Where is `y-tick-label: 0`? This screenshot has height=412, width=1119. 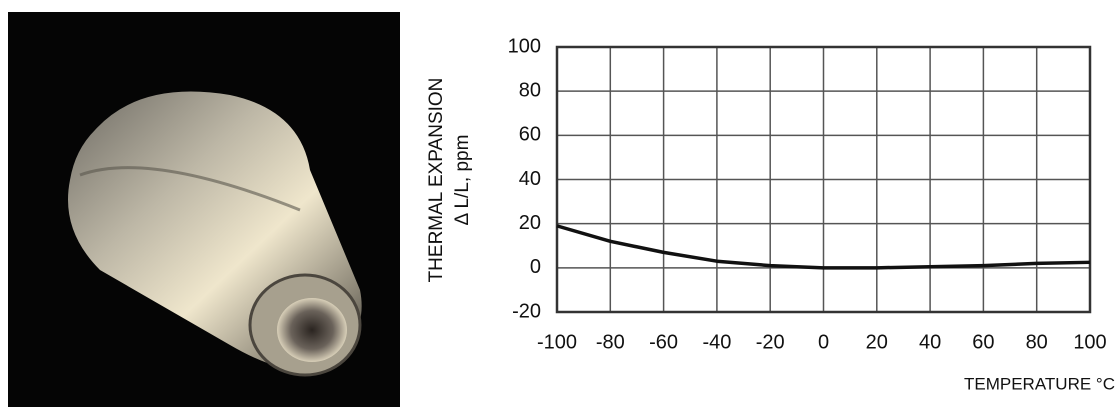 y-tick-label: 0 is located at coordinates (535, 267).